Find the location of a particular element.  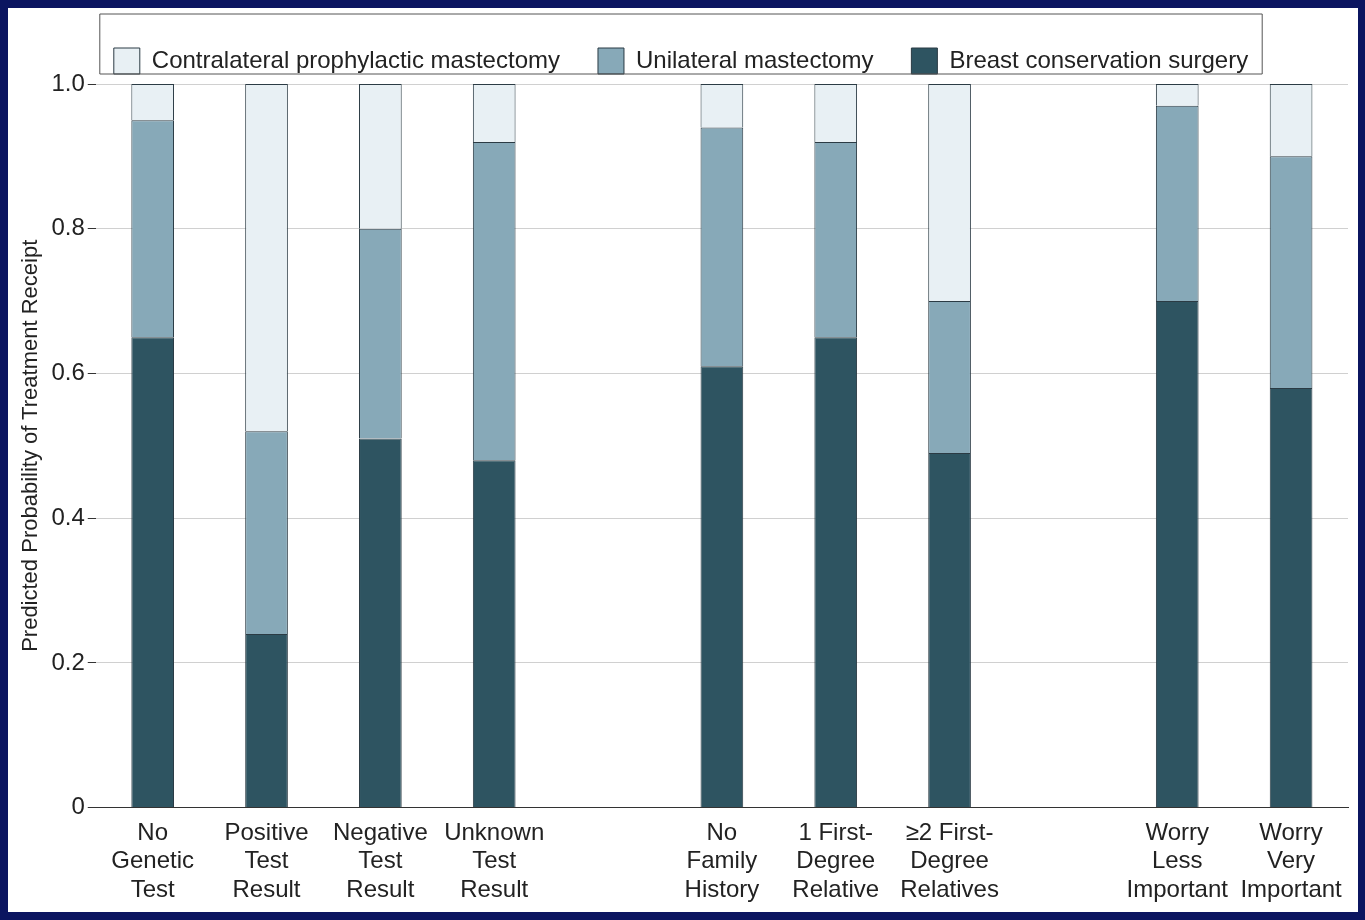

legend-label: Breast conservation surgery is located at coordinates (1099, 59).